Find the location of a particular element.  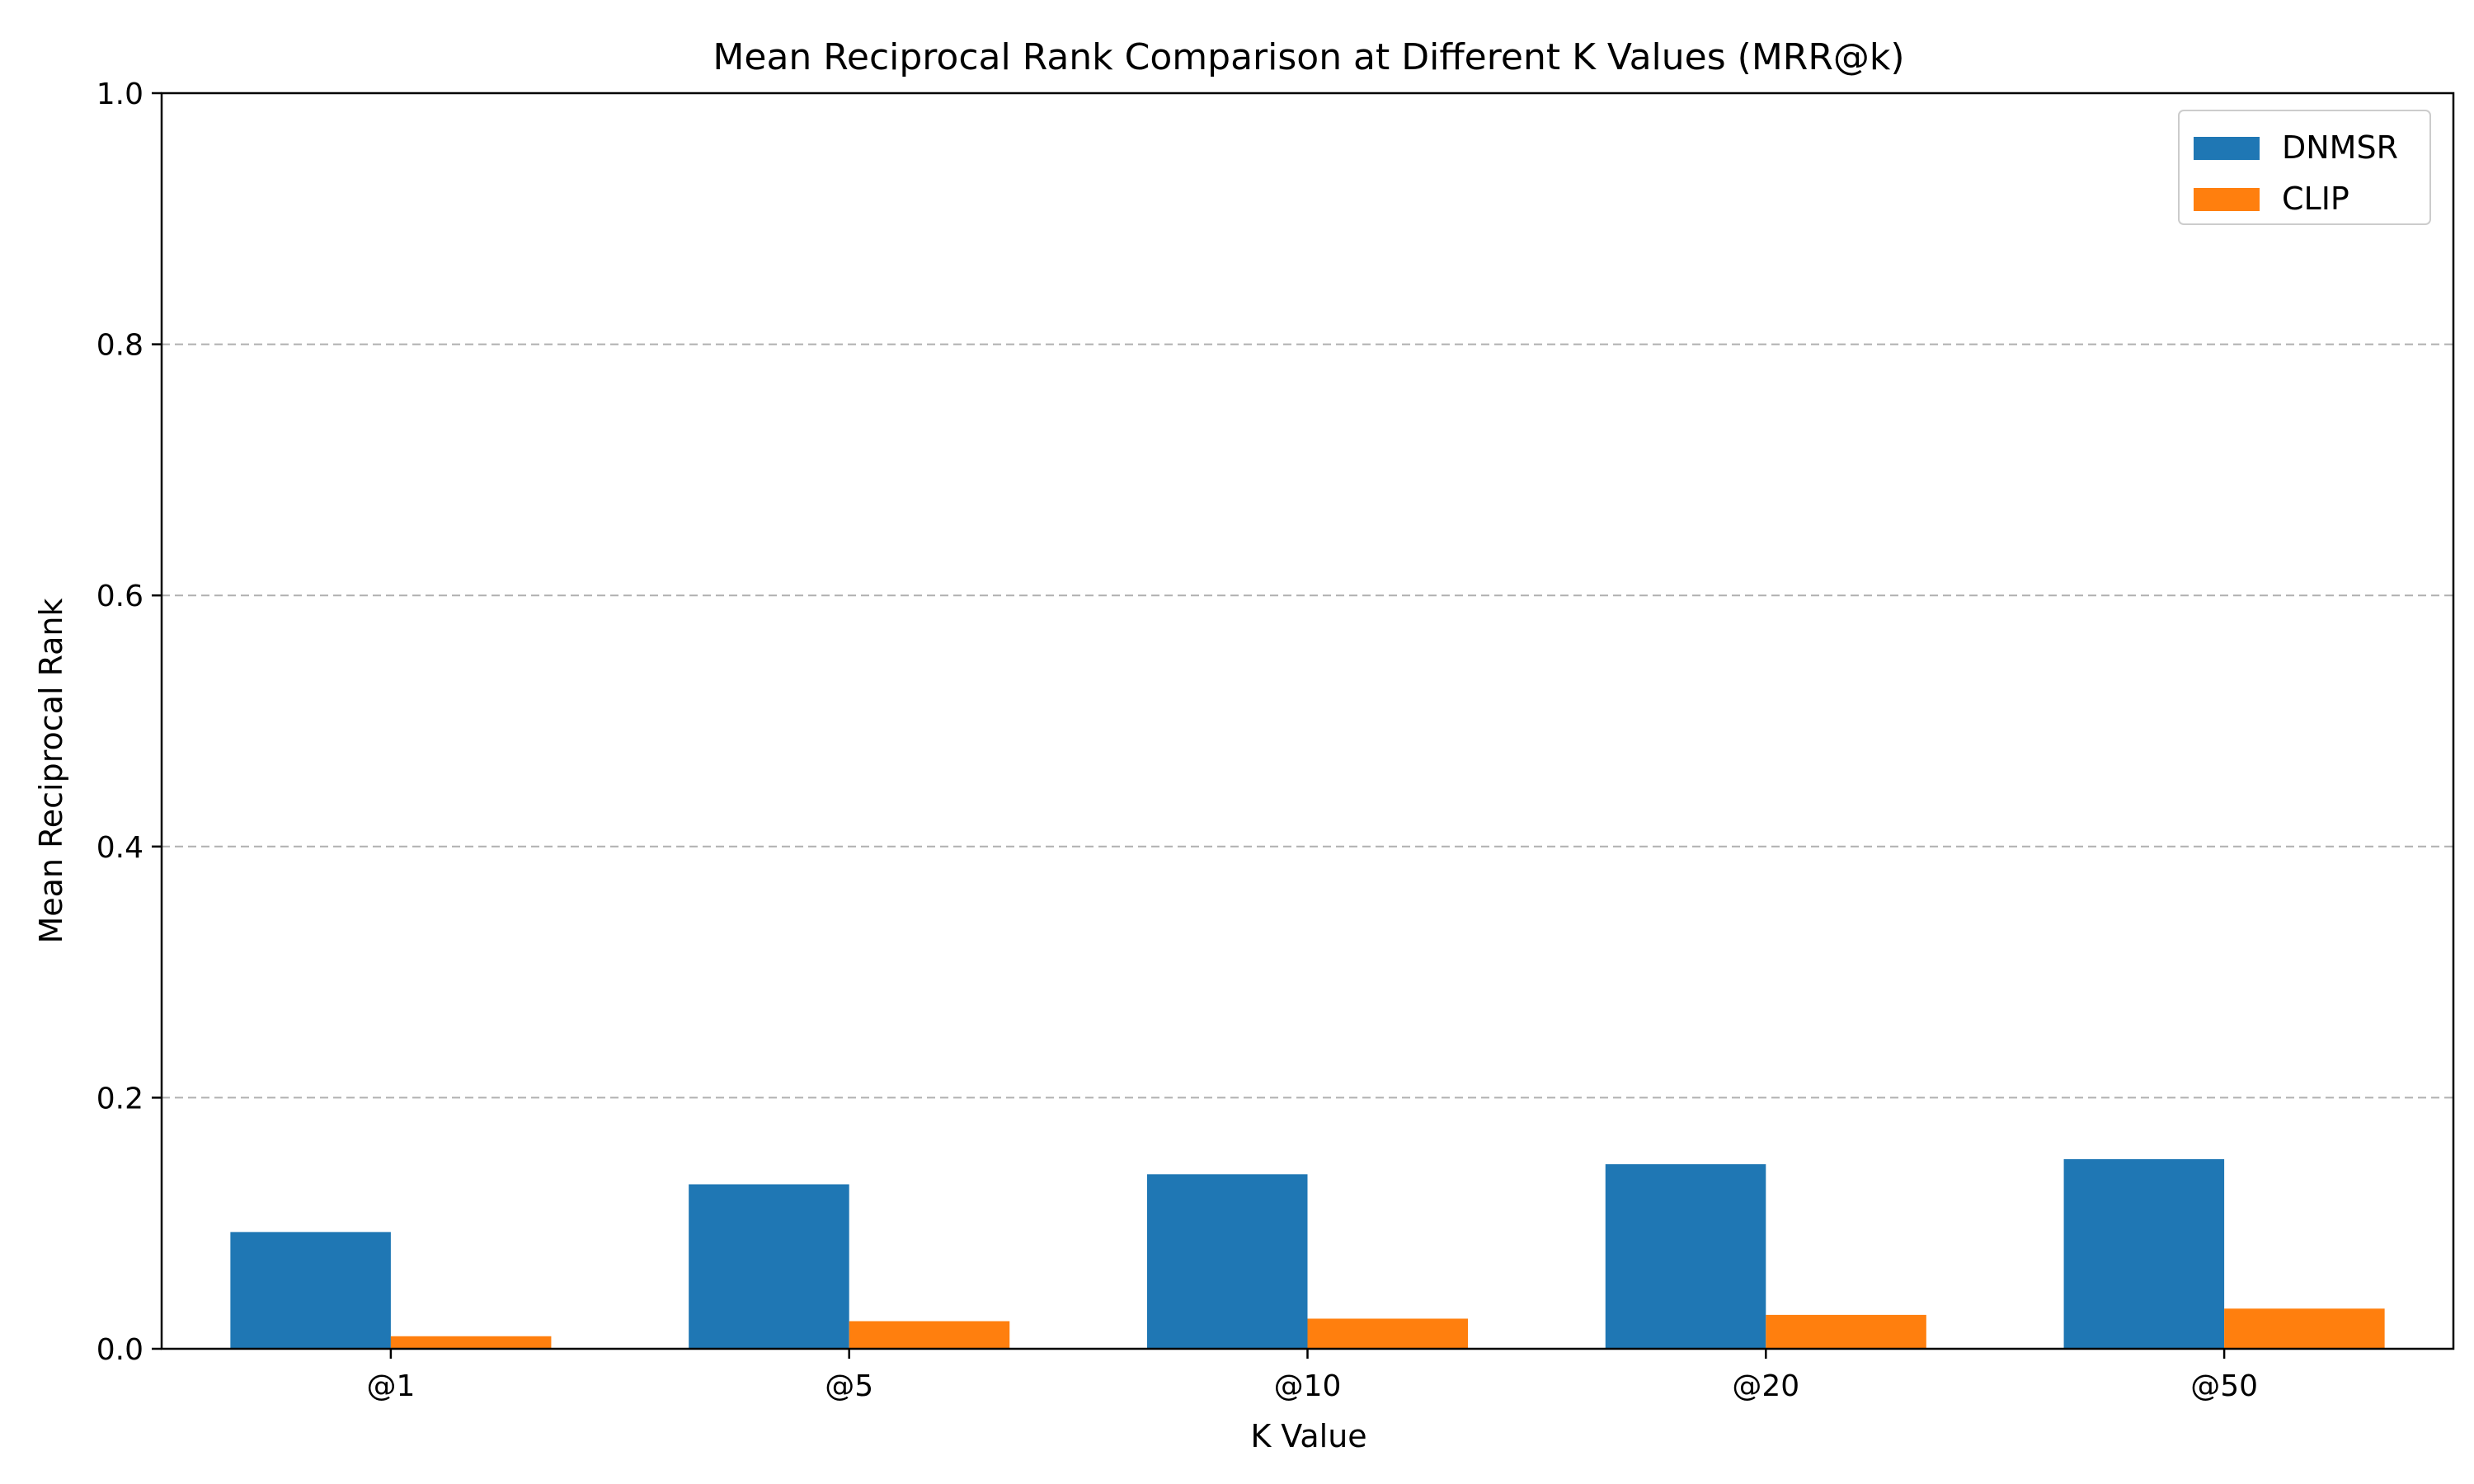

bar-dnmsr-k5 is located at coordinates (769, 1266).